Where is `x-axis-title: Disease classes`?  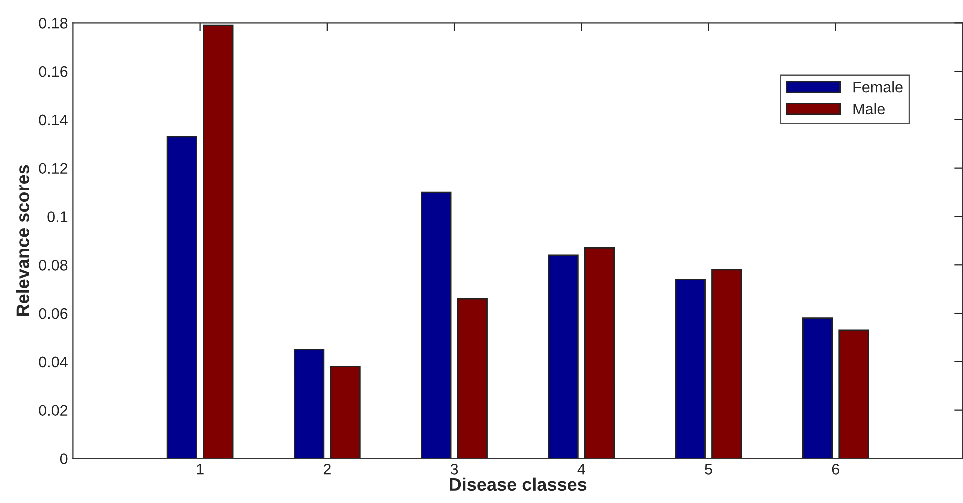
x-axis-title: Disease classes is located at coordinates (518, 485).